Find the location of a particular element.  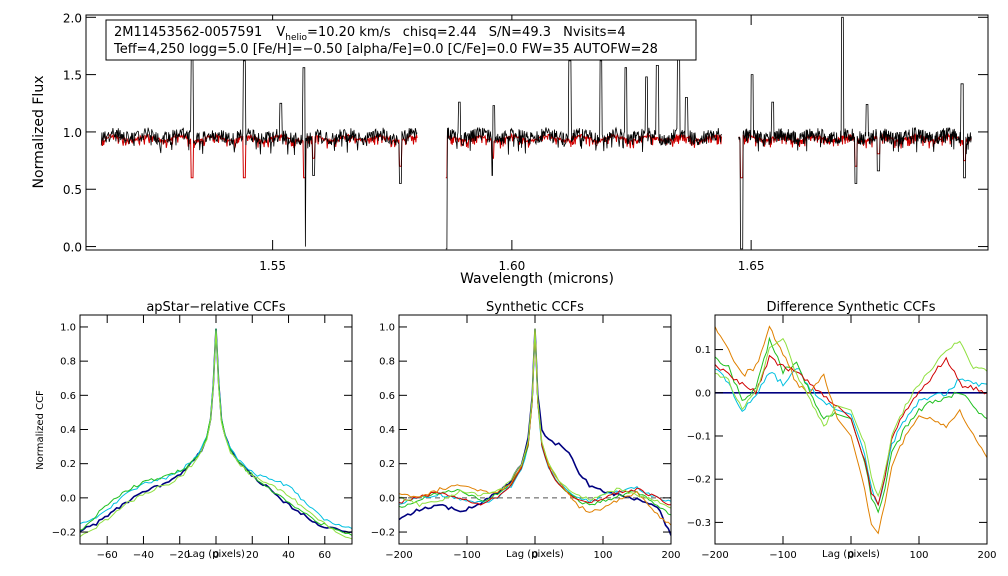

synthetic-ccf-x-axis-title: Lag (pixels) is located at coordinates (535, 554).